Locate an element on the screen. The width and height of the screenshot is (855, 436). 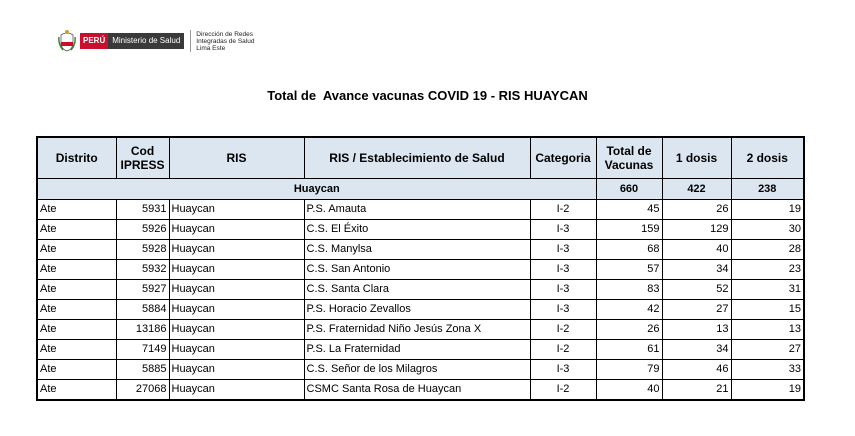
table-row: Ate 5931 Huaycan P.S. Amauta I-2 45 26 19 is located at coordinates (420, 209).